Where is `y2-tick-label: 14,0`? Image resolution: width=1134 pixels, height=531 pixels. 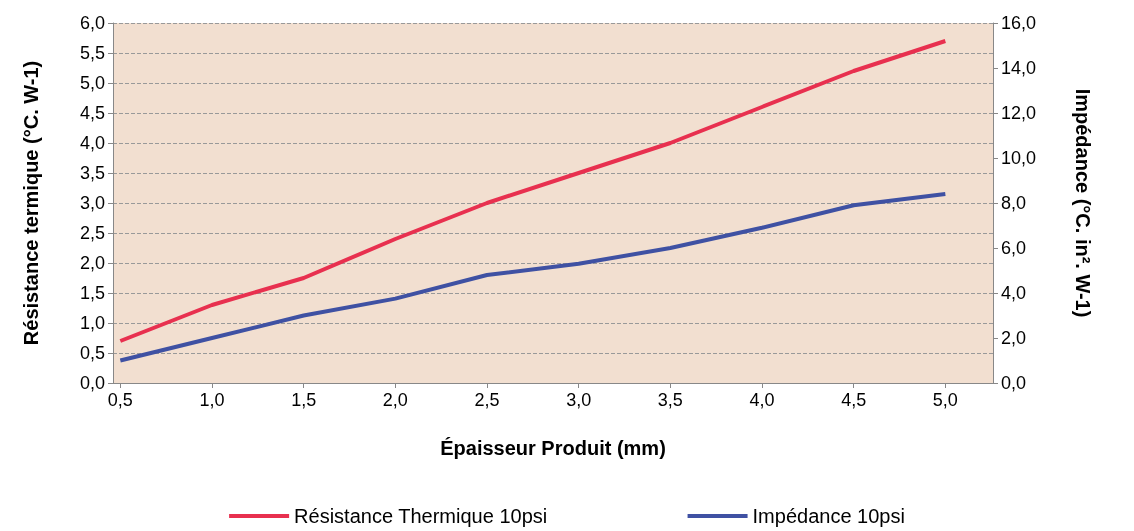
y2-tick-label: 14,0 is located at coordinates (1019, 68).